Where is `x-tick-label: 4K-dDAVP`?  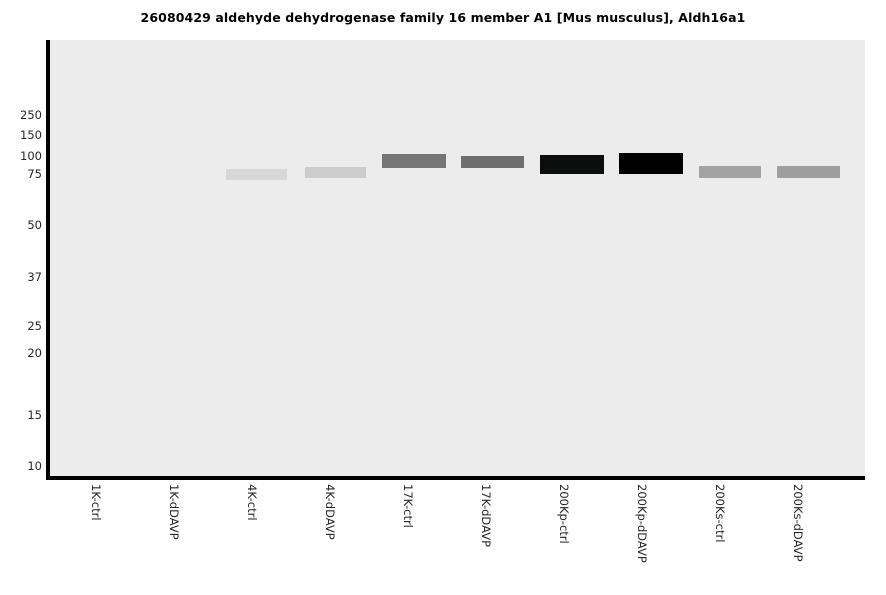 x-tick-label: 4K-dDAVP is located at coordinates (330, 512).